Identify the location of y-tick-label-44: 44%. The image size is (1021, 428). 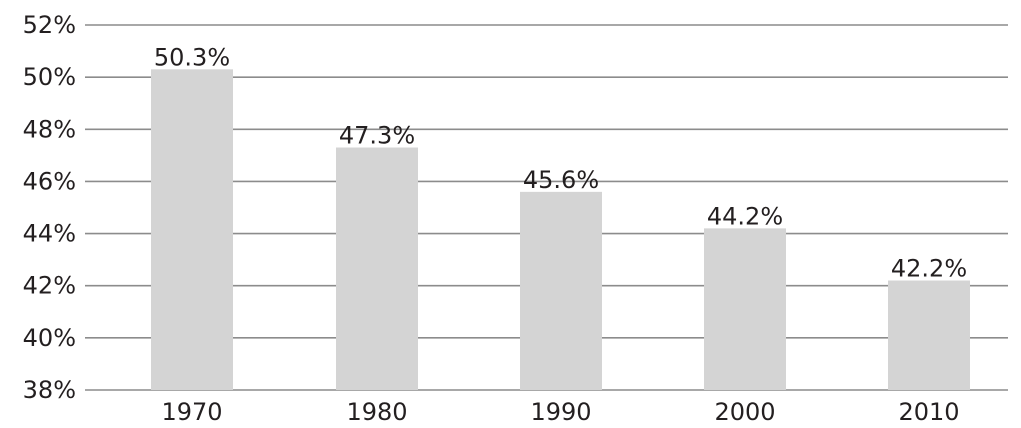
(49, 234).